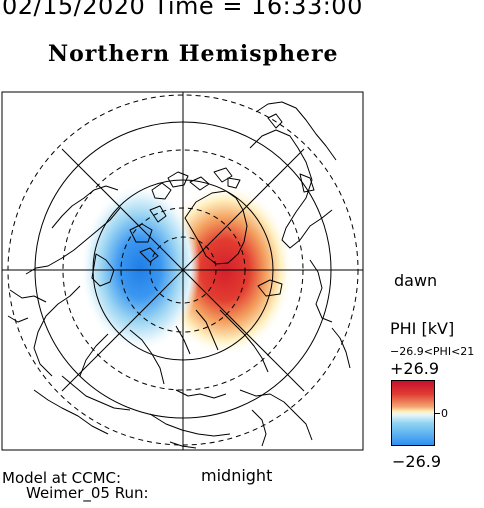 This screenshot has height=508, width=484. What do you see at coordinates (62, 478) in the screenshot?
I see `model-info-line1: Model at CCMC:` at bounding box center [62, 478].